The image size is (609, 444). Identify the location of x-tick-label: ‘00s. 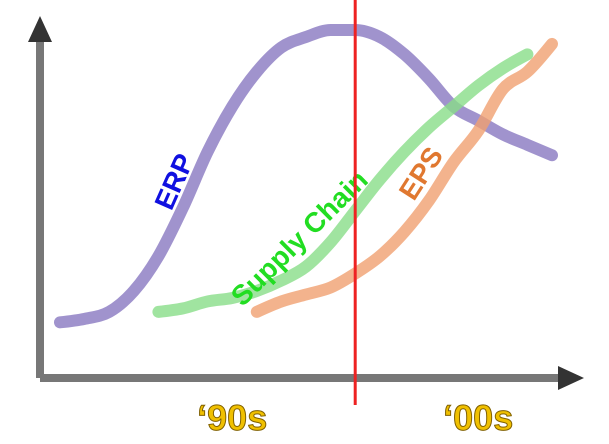
(478, 417).